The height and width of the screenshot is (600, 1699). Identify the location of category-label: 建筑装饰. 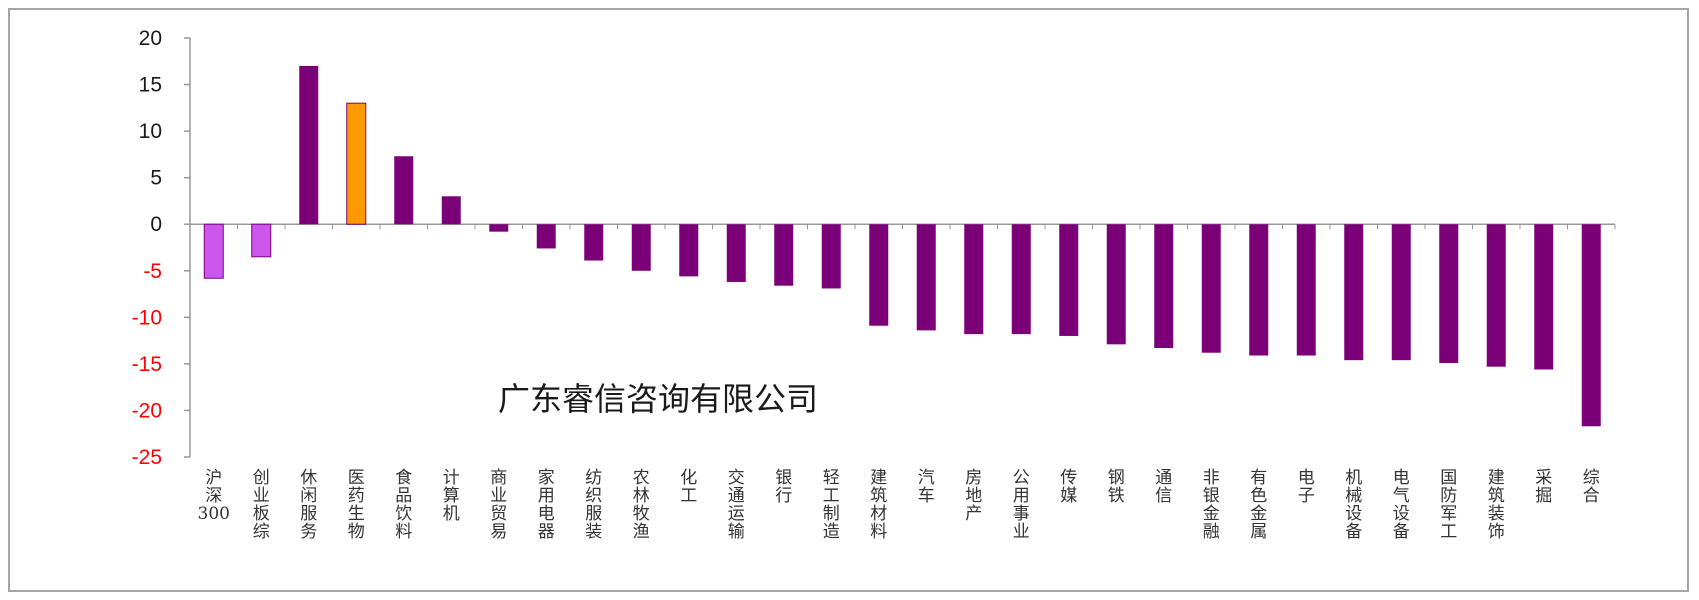
(1496, 505).